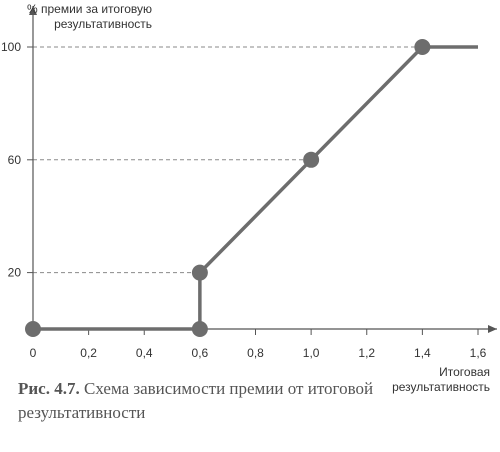 Image resolution: width=500 pixels, height=452 pixels. I want to click on x-tick-label: 0,4, so click(144, 353).